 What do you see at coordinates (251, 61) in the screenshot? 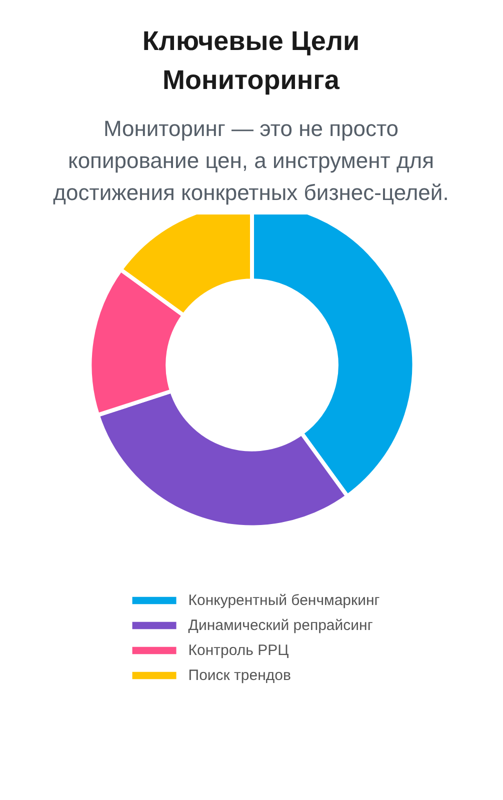
I see `chart-title: Ключевые Цели Мониторинга` at bounding box center [251, 61].